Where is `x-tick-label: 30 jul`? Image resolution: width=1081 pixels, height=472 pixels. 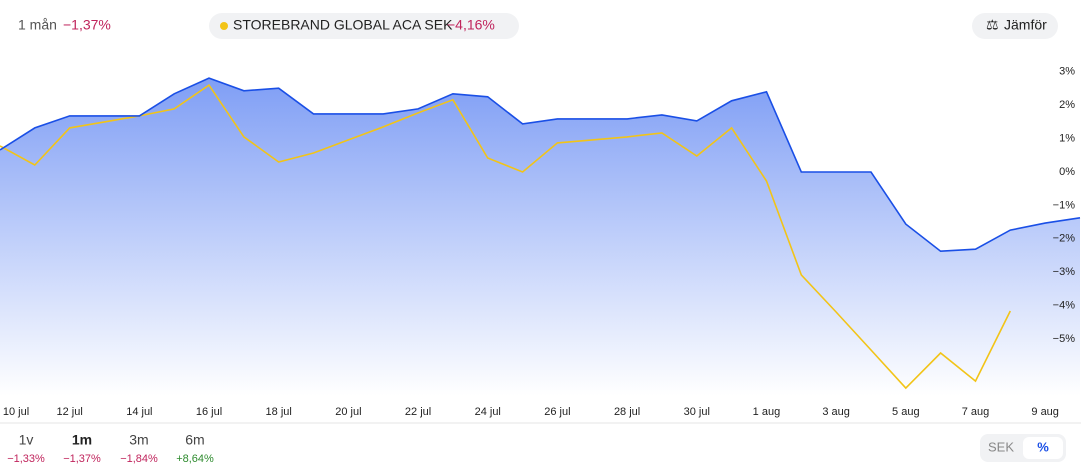 x-tick-label: 30 jul is located at coordinates (697, 412).